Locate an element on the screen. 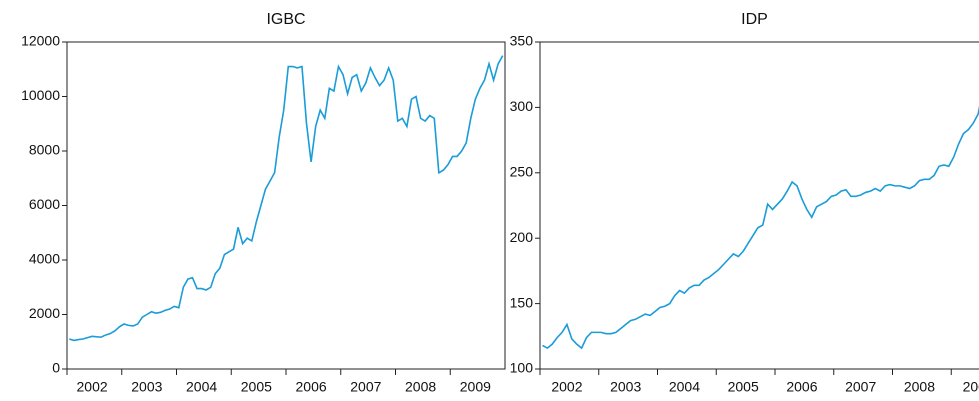 The image size is (979, 401). y-tick-label: 150 is located at coordinates (522, 302).